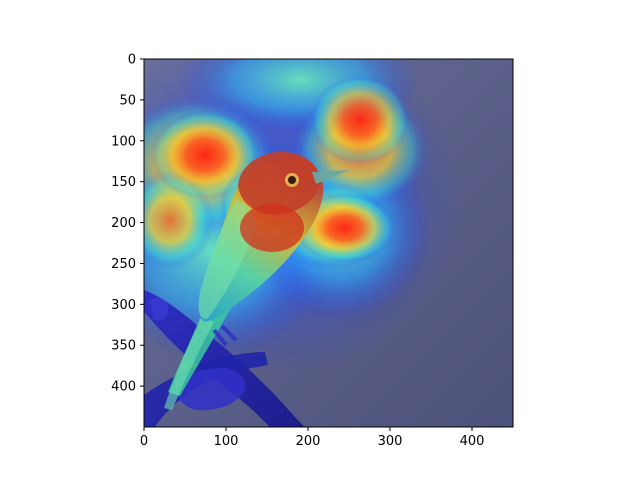 The height and width of the screenshot is (480, 640). I want to click on x-tick-label: 100, so click(226, 441).